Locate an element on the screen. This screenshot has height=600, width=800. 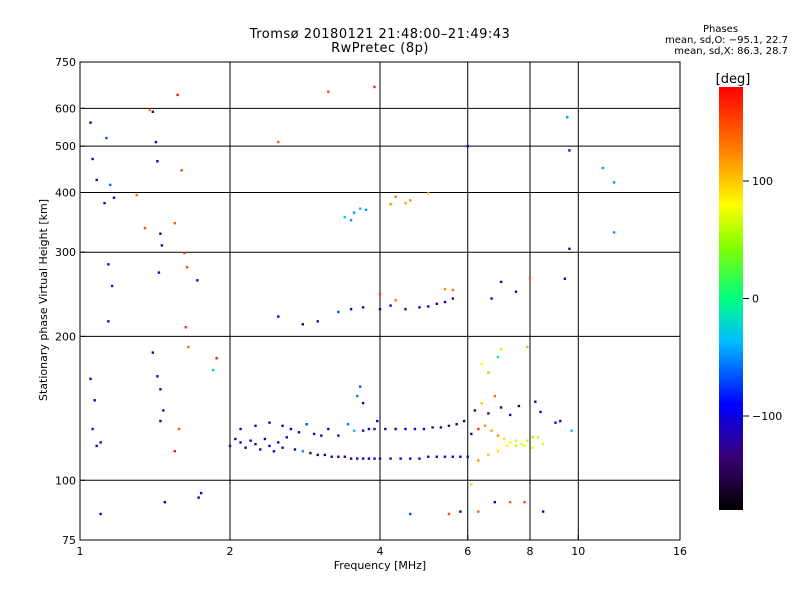
y-tick-label: 300 is located at coordinates (65, 252).